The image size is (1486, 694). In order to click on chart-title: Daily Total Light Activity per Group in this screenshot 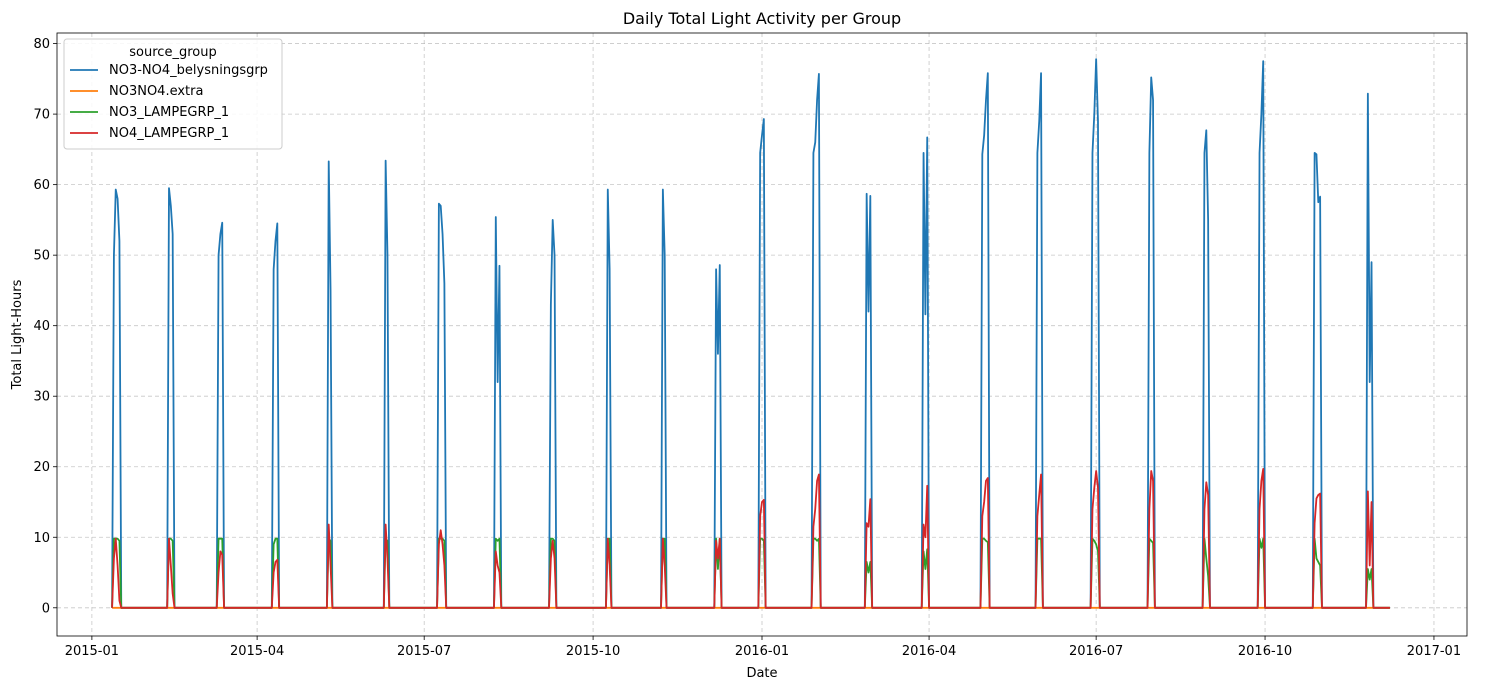, I will do `click(762, 18)`.